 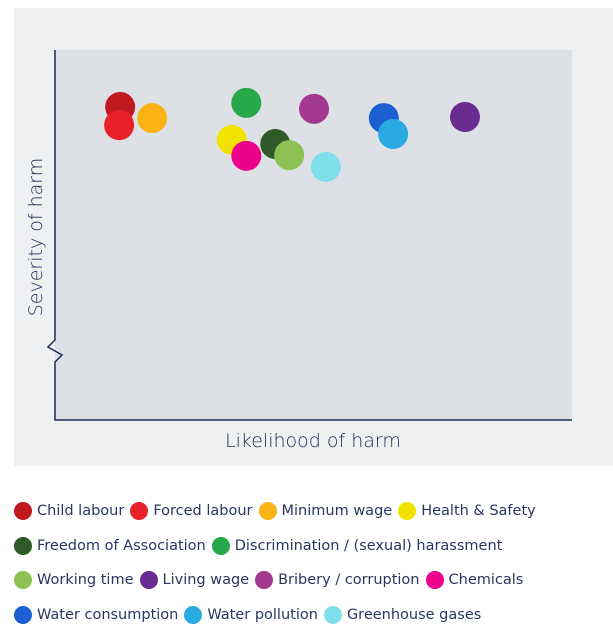 I want to click on legend-label: Living wage, so click(x=206, y=580).